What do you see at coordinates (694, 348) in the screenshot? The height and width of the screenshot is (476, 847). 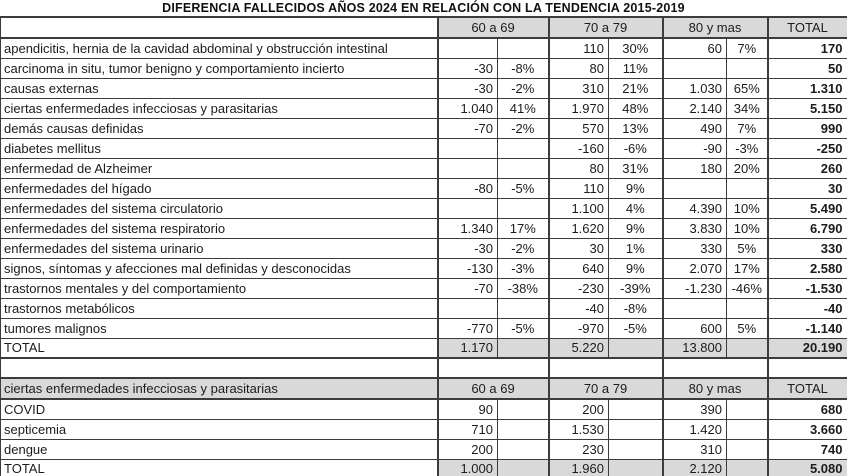 I see `total-80-mas-value: 13.800` at bounding box center [694, 348].